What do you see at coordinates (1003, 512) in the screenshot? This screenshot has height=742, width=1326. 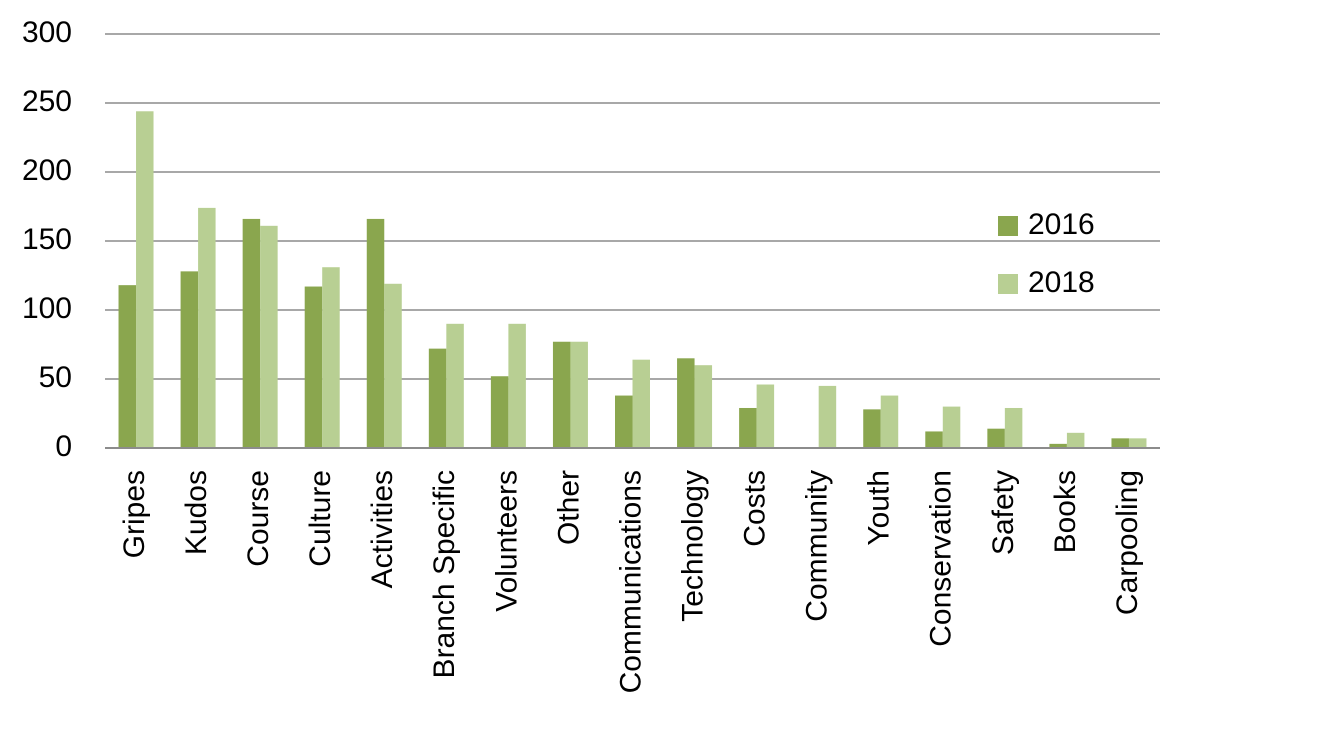 I see `x-tick-label: Safety` at bounding box center [1003, 512].